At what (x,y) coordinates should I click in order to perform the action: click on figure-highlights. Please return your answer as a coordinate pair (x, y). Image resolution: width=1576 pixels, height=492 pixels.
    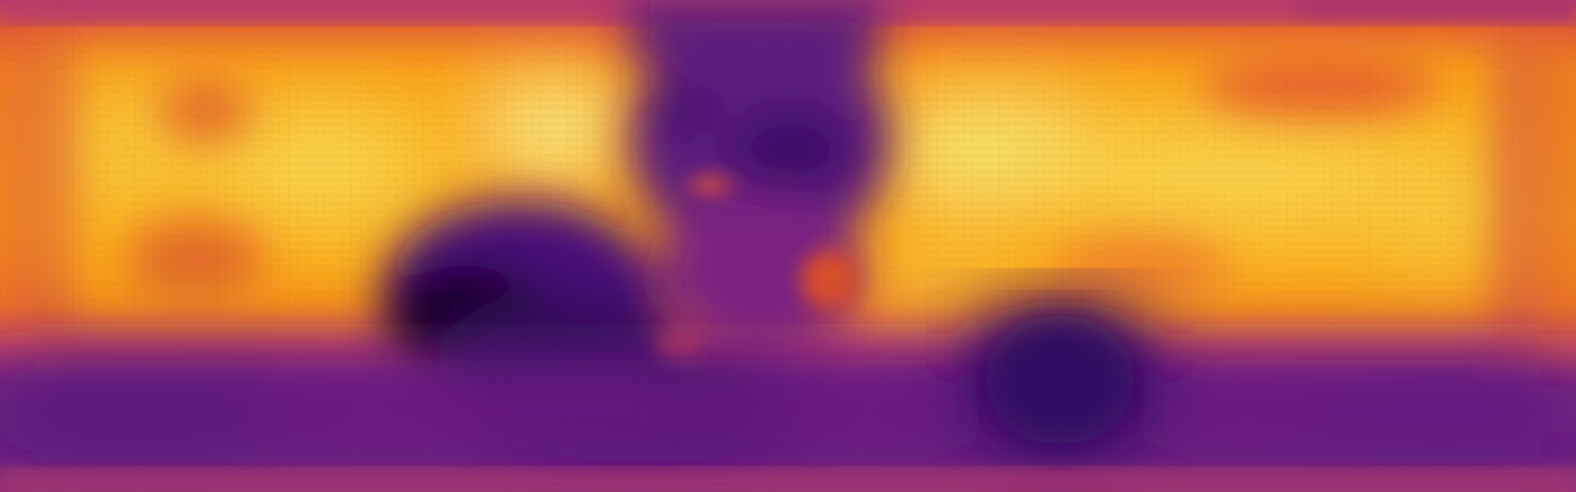
    Looking at the image, I should click on (758, 268).